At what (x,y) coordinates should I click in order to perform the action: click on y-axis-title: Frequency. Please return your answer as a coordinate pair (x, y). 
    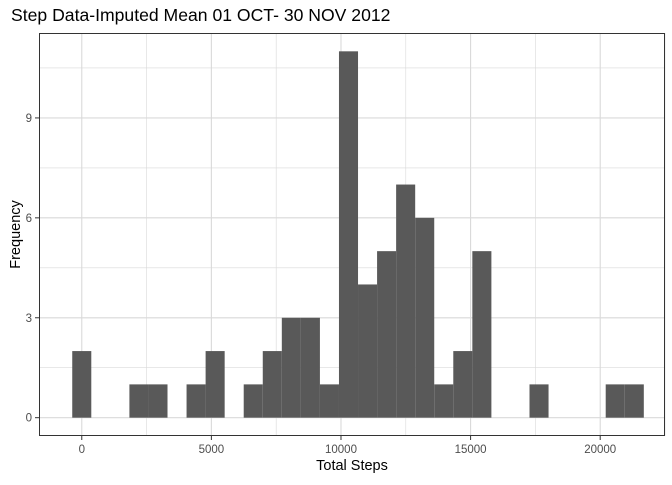
    Looking at the image, I should click on (16, 234).